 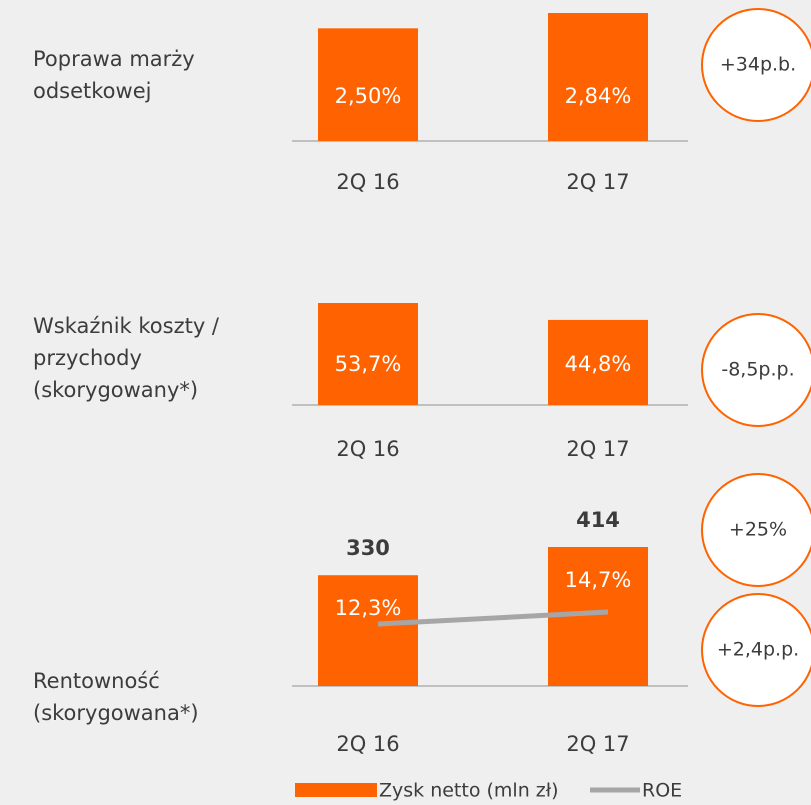 What do you see at coordinates (116, 713) in the screenshot?
I see `chart-title: (skorygowana*)` at bounding box center [116, 713].